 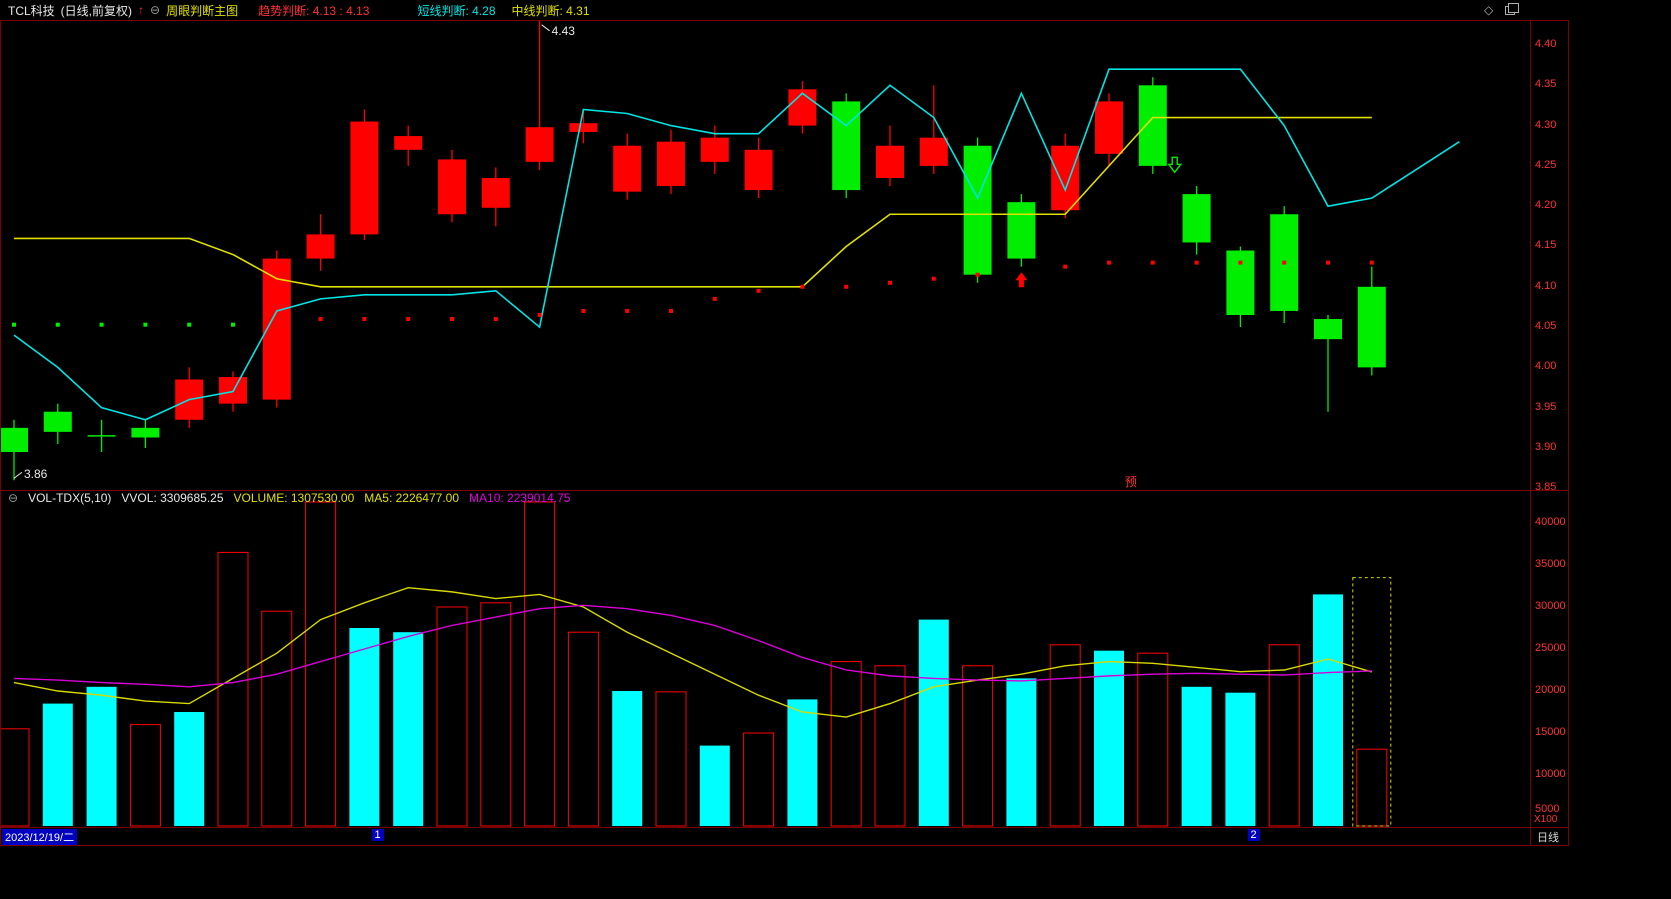 What do you see at coordinates (1546, 285) in the screenshot?
I see `price-tick: 4.10` at bounding box center [1546, 285].